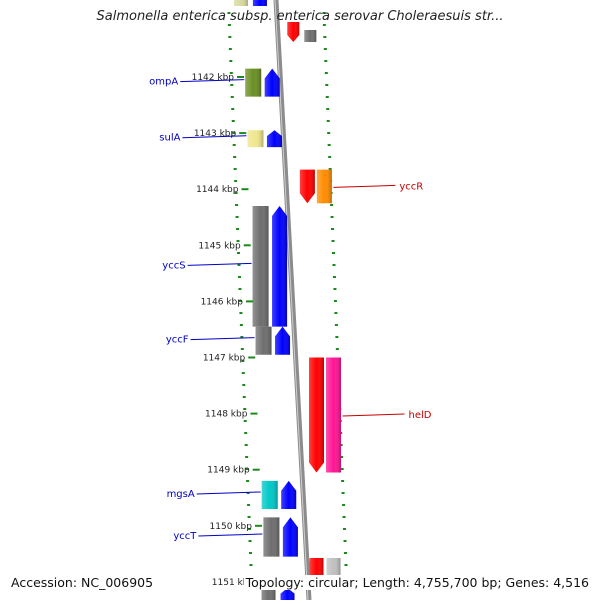  I want to click on scale-tick-label: 1147 kbp, so click(224, 359).